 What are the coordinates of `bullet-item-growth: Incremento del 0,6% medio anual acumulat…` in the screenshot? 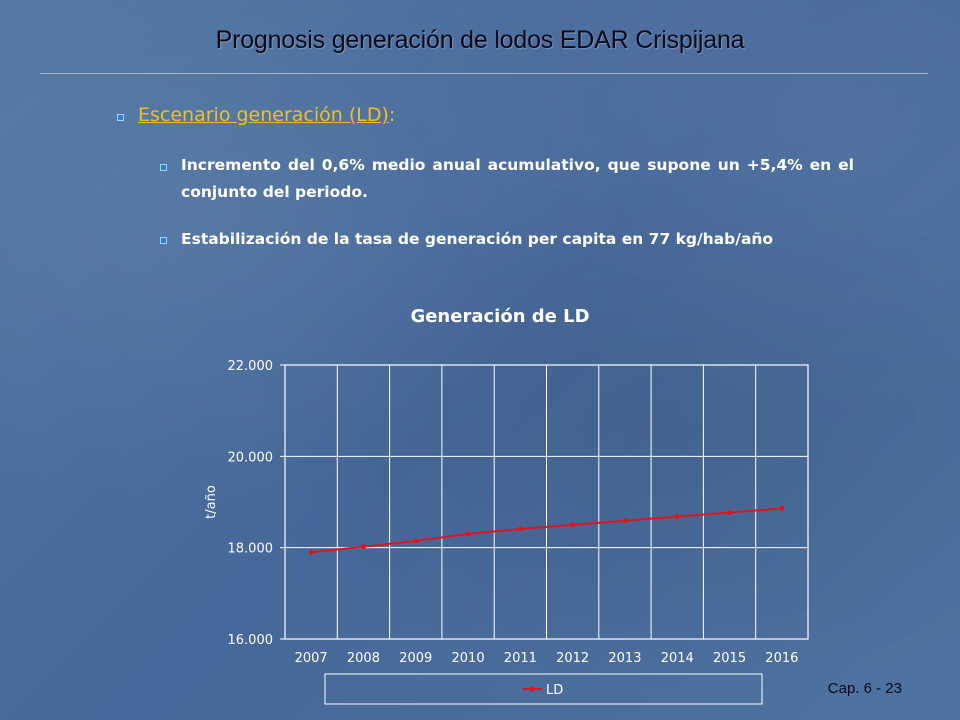 It's located at (517, 178).